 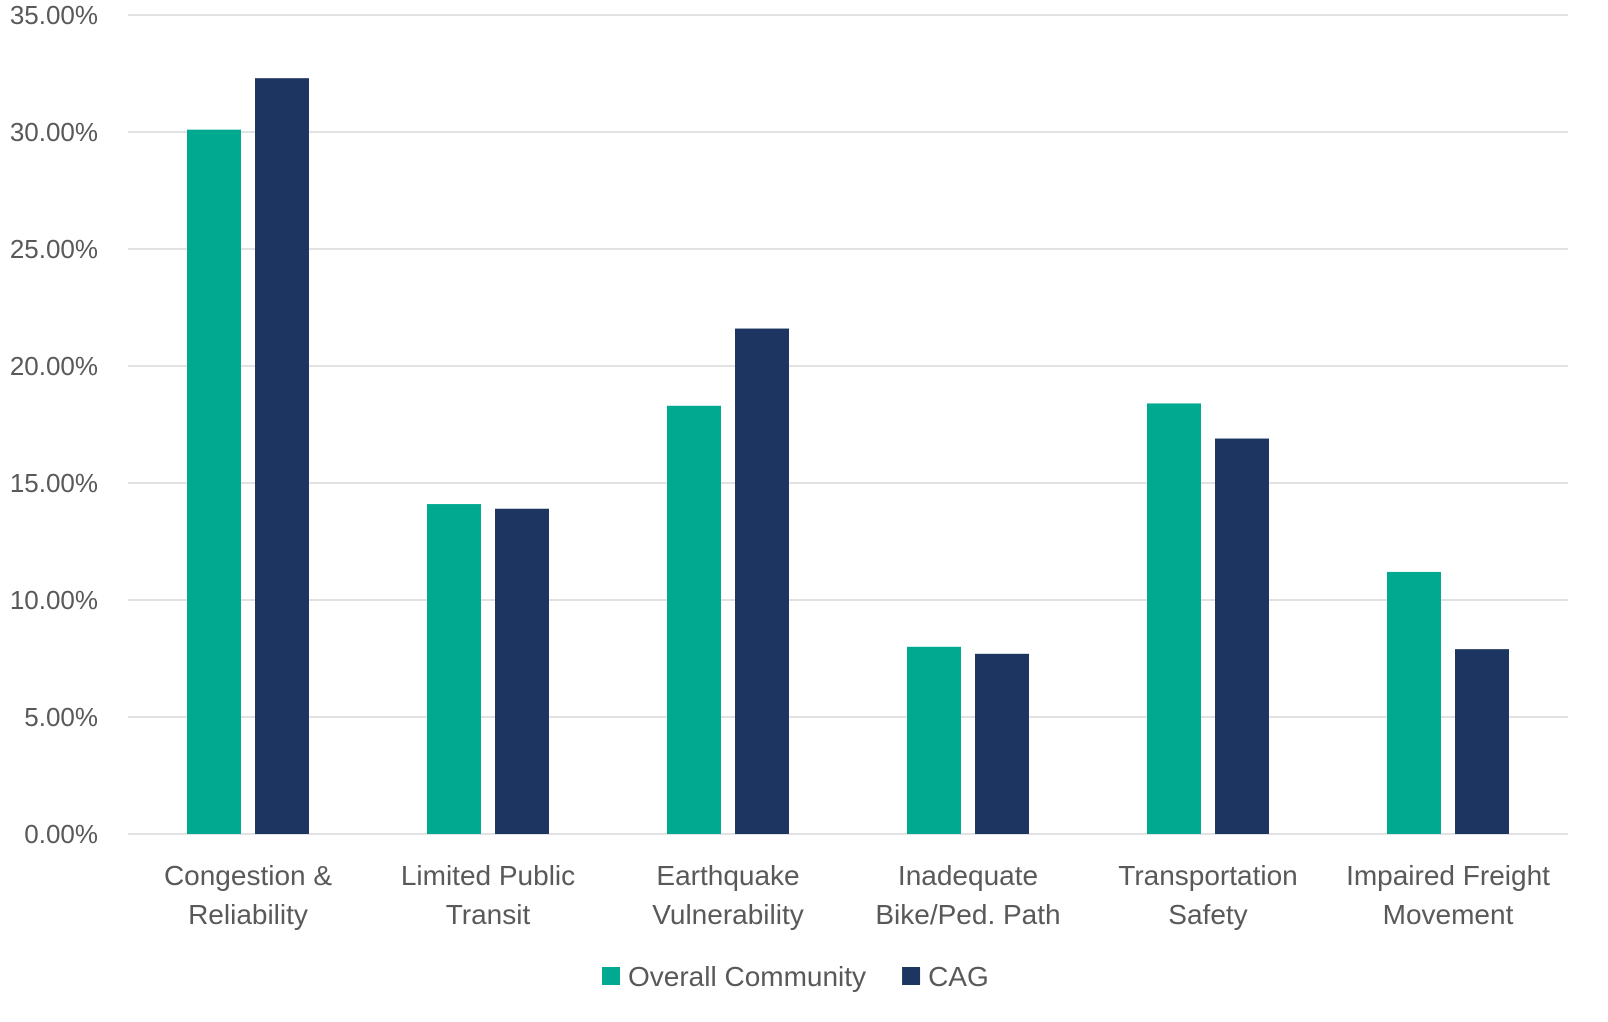 What do you see at coordinates (1208, 875) in the screenshot?
I see `x-tick-label: Transportation` at bounding box center [1208, 875].